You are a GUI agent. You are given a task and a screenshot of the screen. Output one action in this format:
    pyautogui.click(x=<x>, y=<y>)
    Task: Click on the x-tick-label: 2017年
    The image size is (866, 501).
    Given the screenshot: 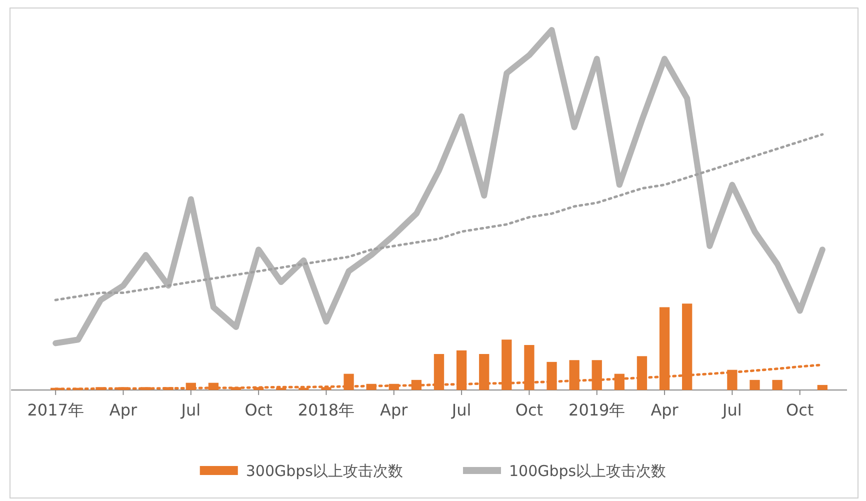 What is the action you would take?
    pyautogui.click(x=55, y=410)
    